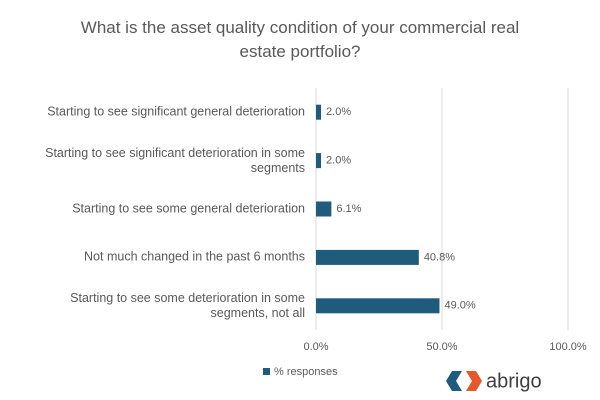 Image resolution: width=600 pixels, height=400 pixels. Describe the element at coordinates (266, 371) in the screenshot. I see `legend-swatch` at that location.